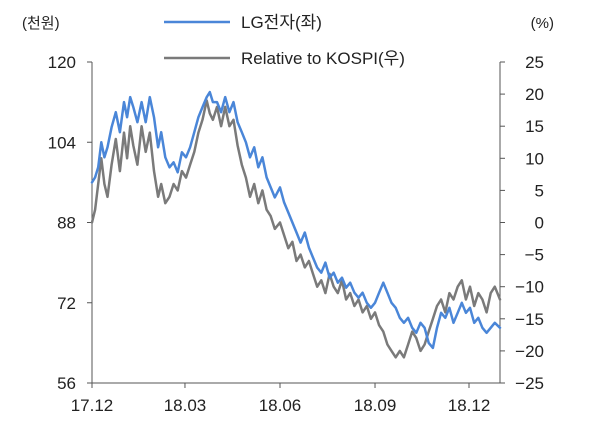 This screenshot has height=448, width=600. Describe the element at coordinates (66, 383) in the screenshot. I see `left-tick-label: 56` at that location.